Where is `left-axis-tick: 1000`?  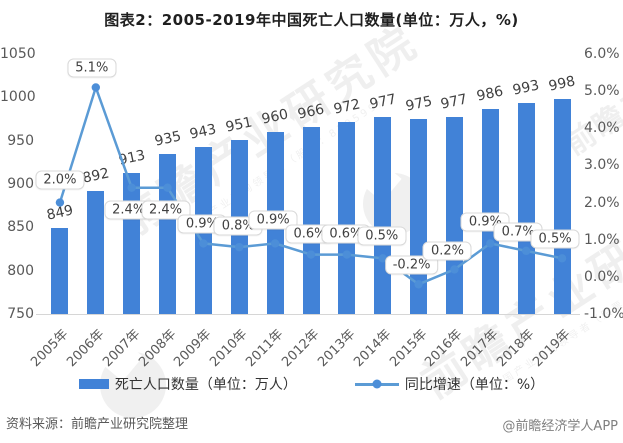
left-axis-tick: 1000 is located at coordinates (18, 97).